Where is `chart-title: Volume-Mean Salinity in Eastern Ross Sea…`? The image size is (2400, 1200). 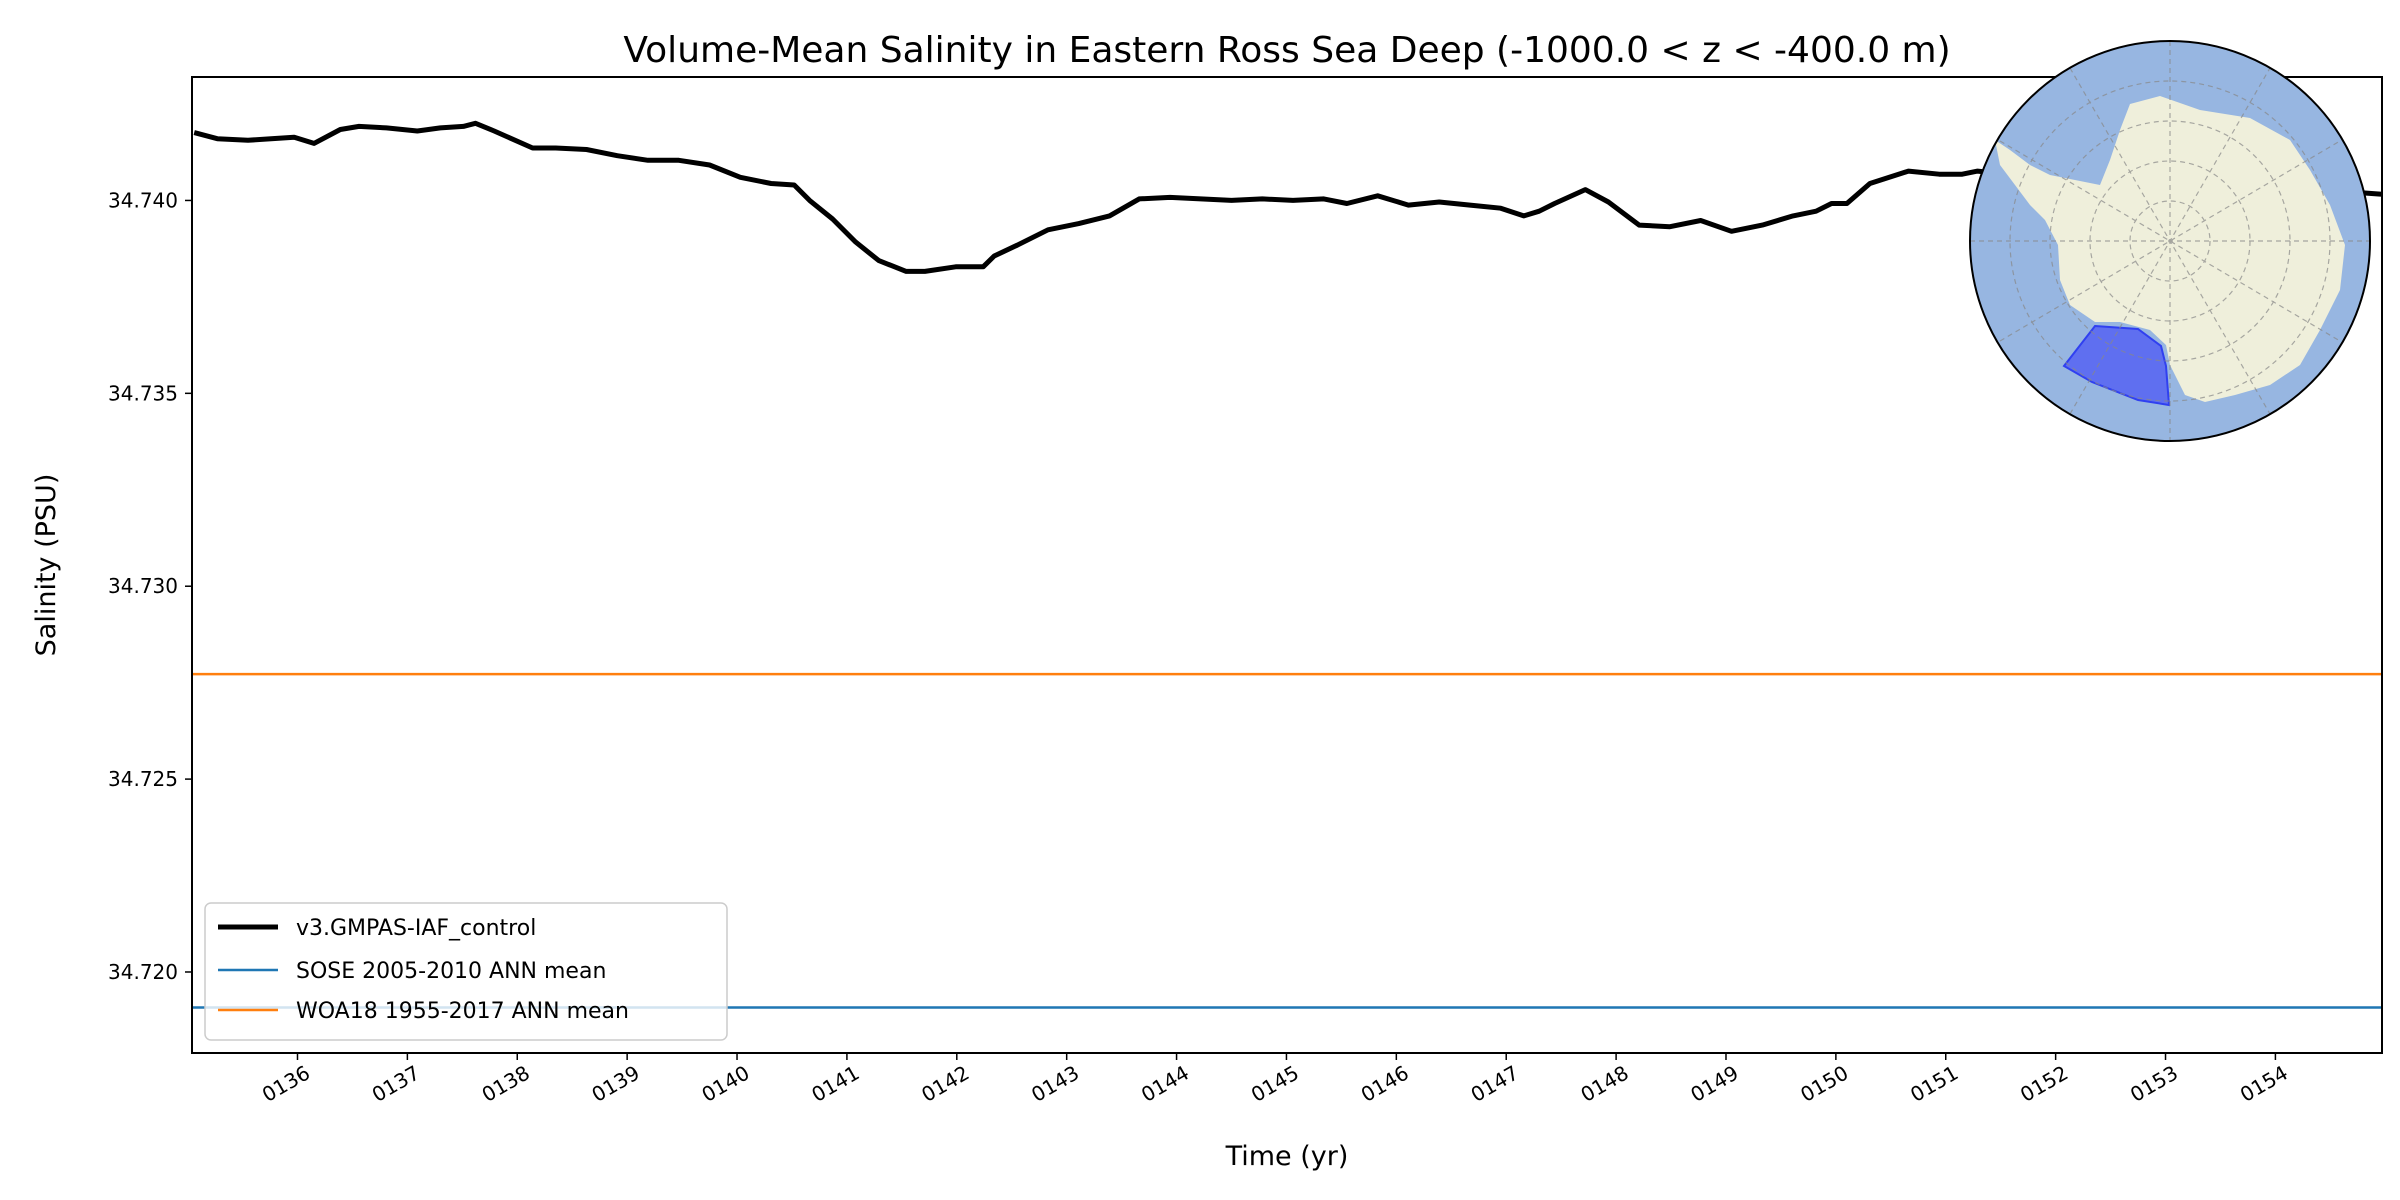
chart-title: Volume-Mean Salinity in Eastern Ross Sea… is located at coordinates (1286, 50).